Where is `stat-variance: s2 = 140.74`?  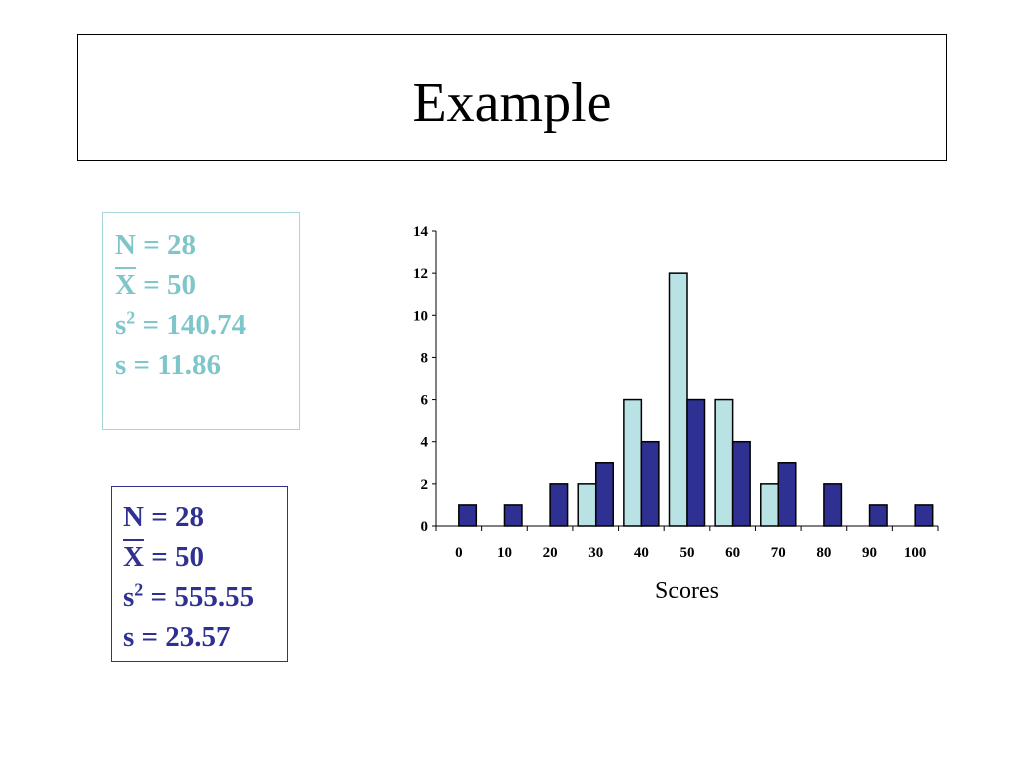 stat-variance: s2 = 140.74 is located at coordinates (207, 325).